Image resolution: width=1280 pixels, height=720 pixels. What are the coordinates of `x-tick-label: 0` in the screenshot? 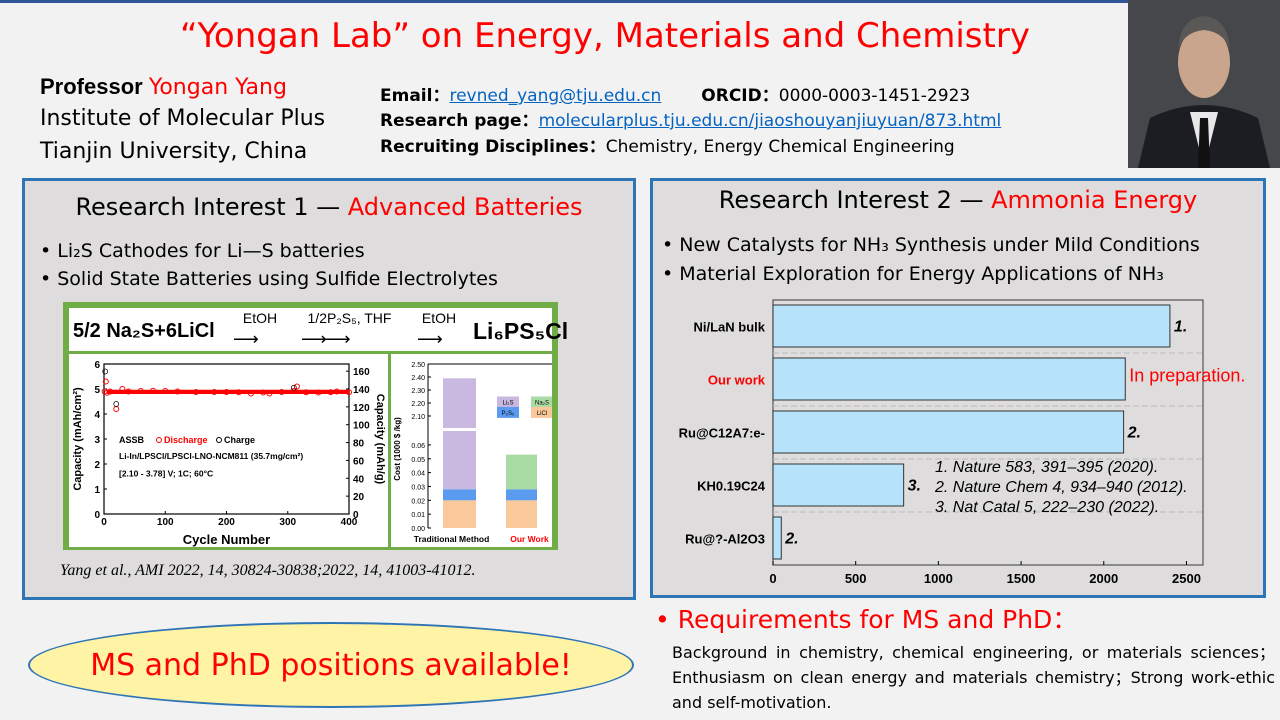 It's located at (772, 578).